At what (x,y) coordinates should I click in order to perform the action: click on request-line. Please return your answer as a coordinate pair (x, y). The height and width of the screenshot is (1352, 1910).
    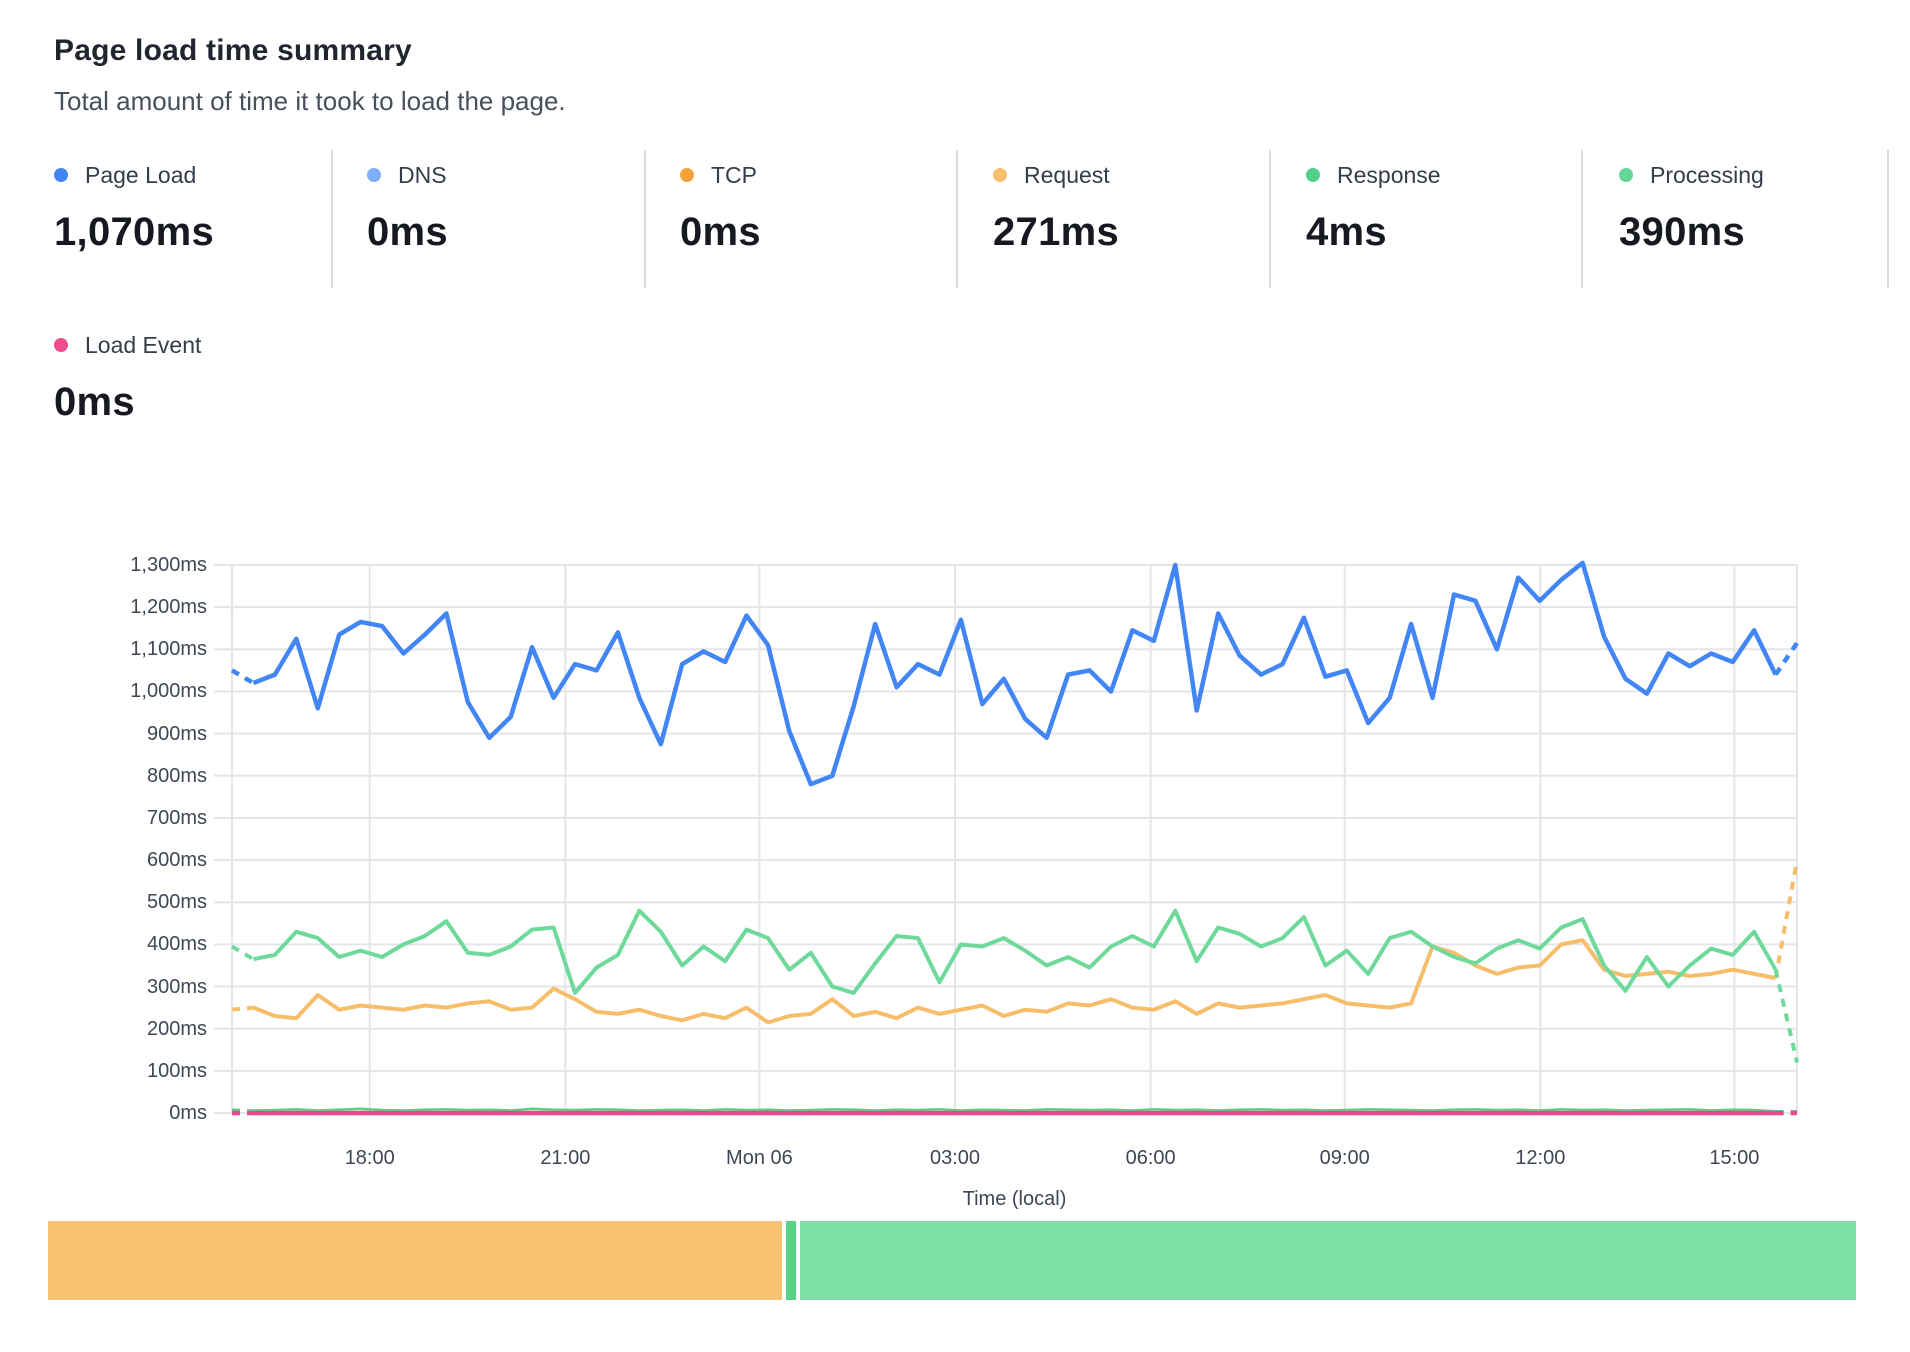
    Looking at the image, I should click on (1014, 981).